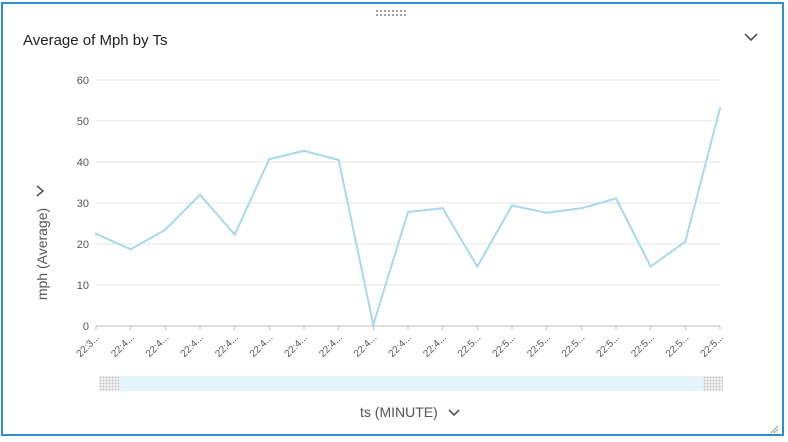 The image size is (788, 442). Describe the element at coordinates (774, 429) in the screenshot. I see `resize-grip-icon` at that location.